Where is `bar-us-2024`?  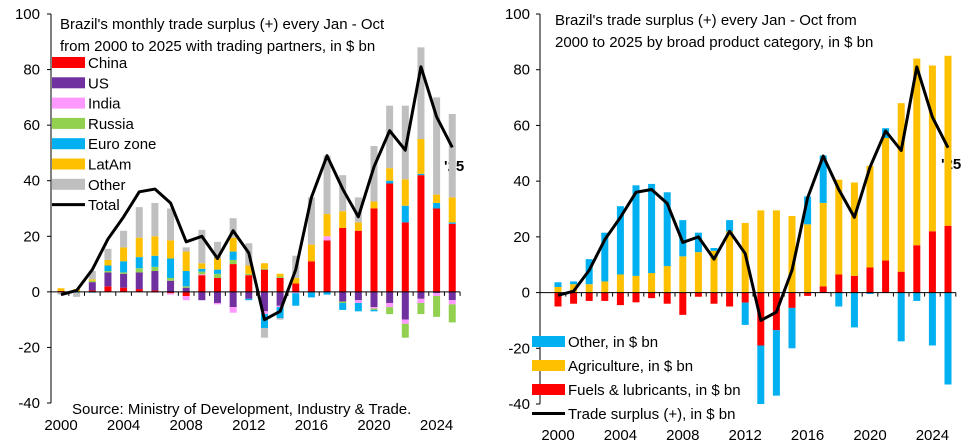
bar-us-2024 is located at coordinates (437, 292).